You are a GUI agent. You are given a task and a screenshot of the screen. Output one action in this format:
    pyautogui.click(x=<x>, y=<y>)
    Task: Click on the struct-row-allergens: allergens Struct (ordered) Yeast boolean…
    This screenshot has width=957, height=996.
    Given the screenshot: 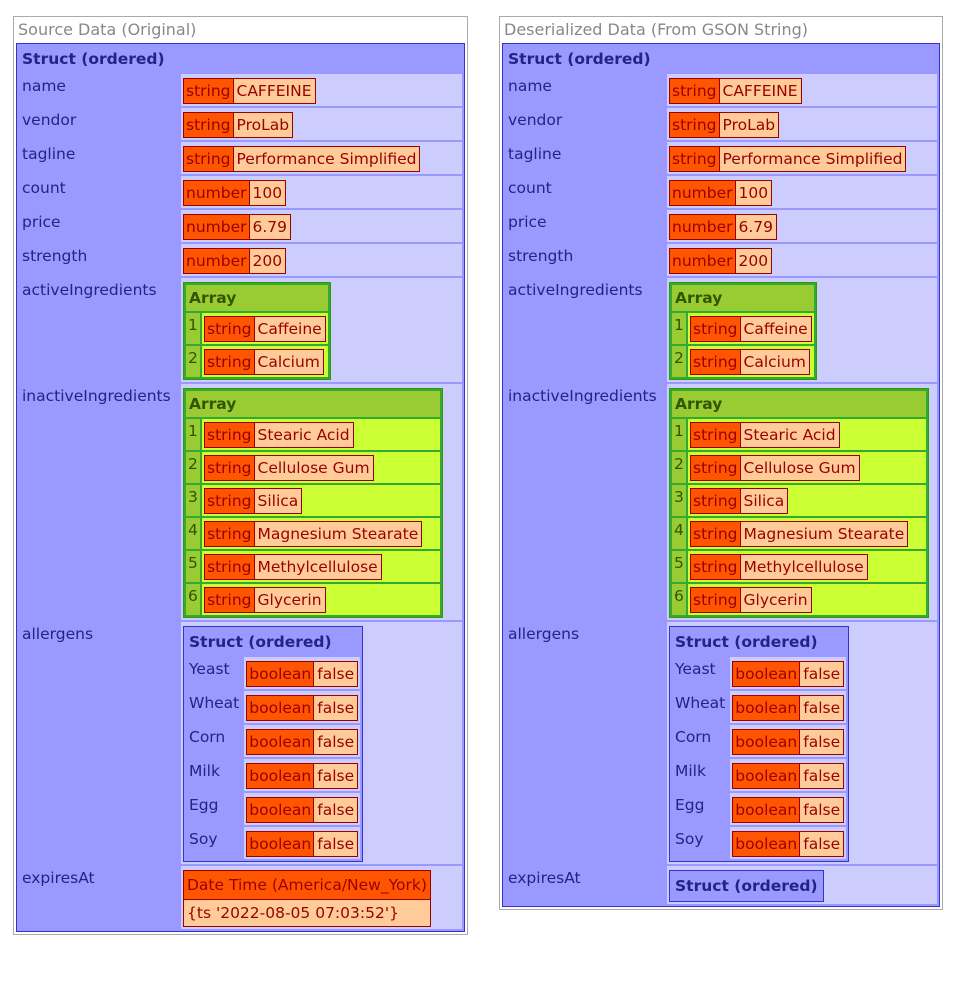 What is the action you would take?
    pyautogui.click(x=721, y=743)
    